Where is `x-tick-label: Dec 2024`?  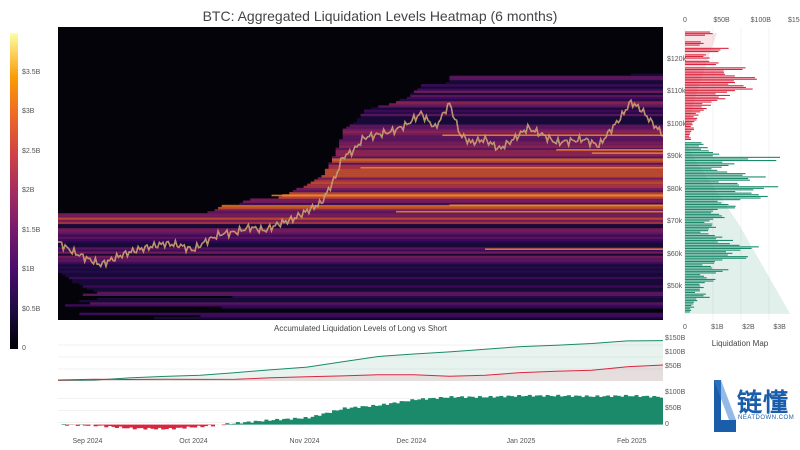 x-tick-label: Dec 2024 is located at coordinates (411, 441).